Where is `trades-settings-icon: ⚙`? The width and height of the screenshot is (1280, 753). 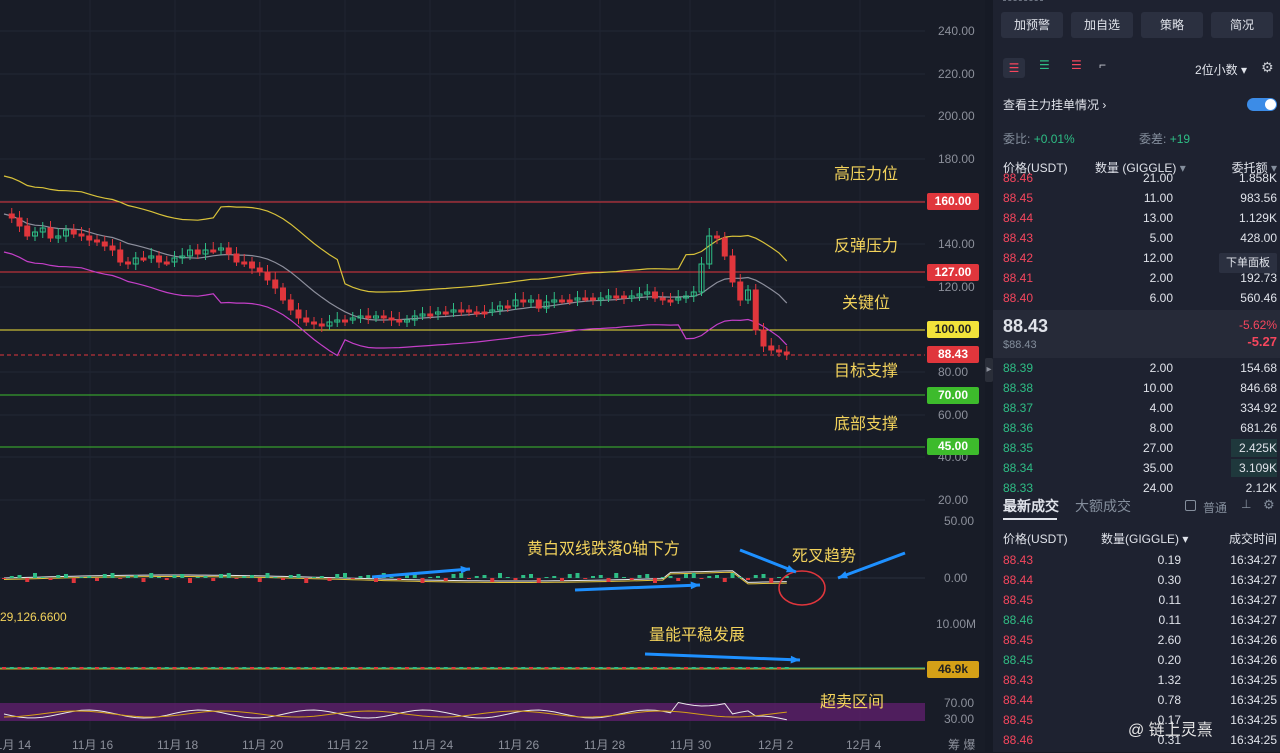
trades-settings-icon: ⚙ is located at coordinates (1269, 504).